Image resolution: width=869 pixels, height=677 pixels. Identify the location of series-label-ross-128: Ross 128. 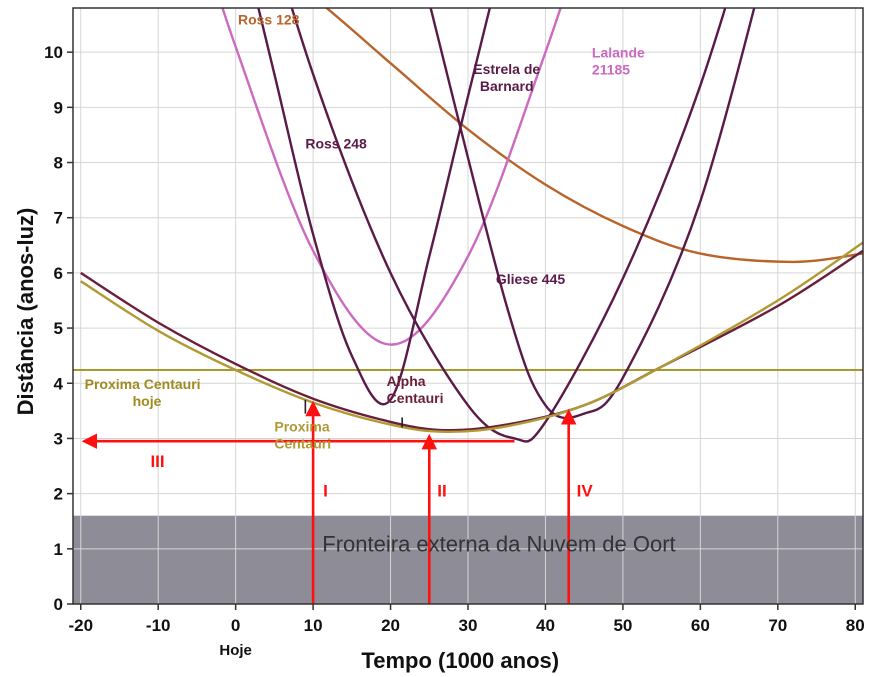
(269, 20).